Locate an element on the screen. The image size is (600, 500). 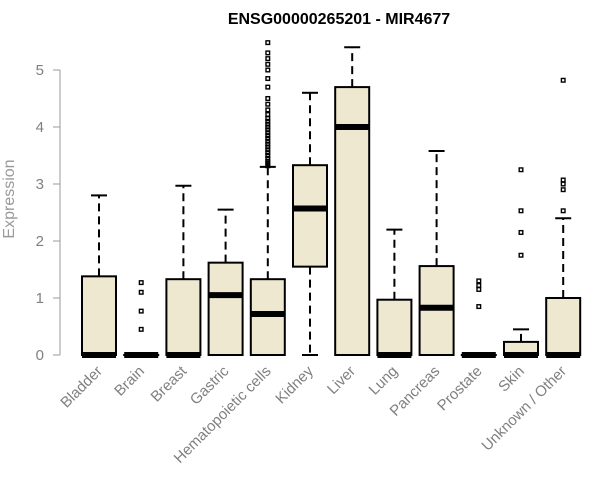
chart-title: ENSG00000265201 - MIR4677 is located at coordinates (339, 19).